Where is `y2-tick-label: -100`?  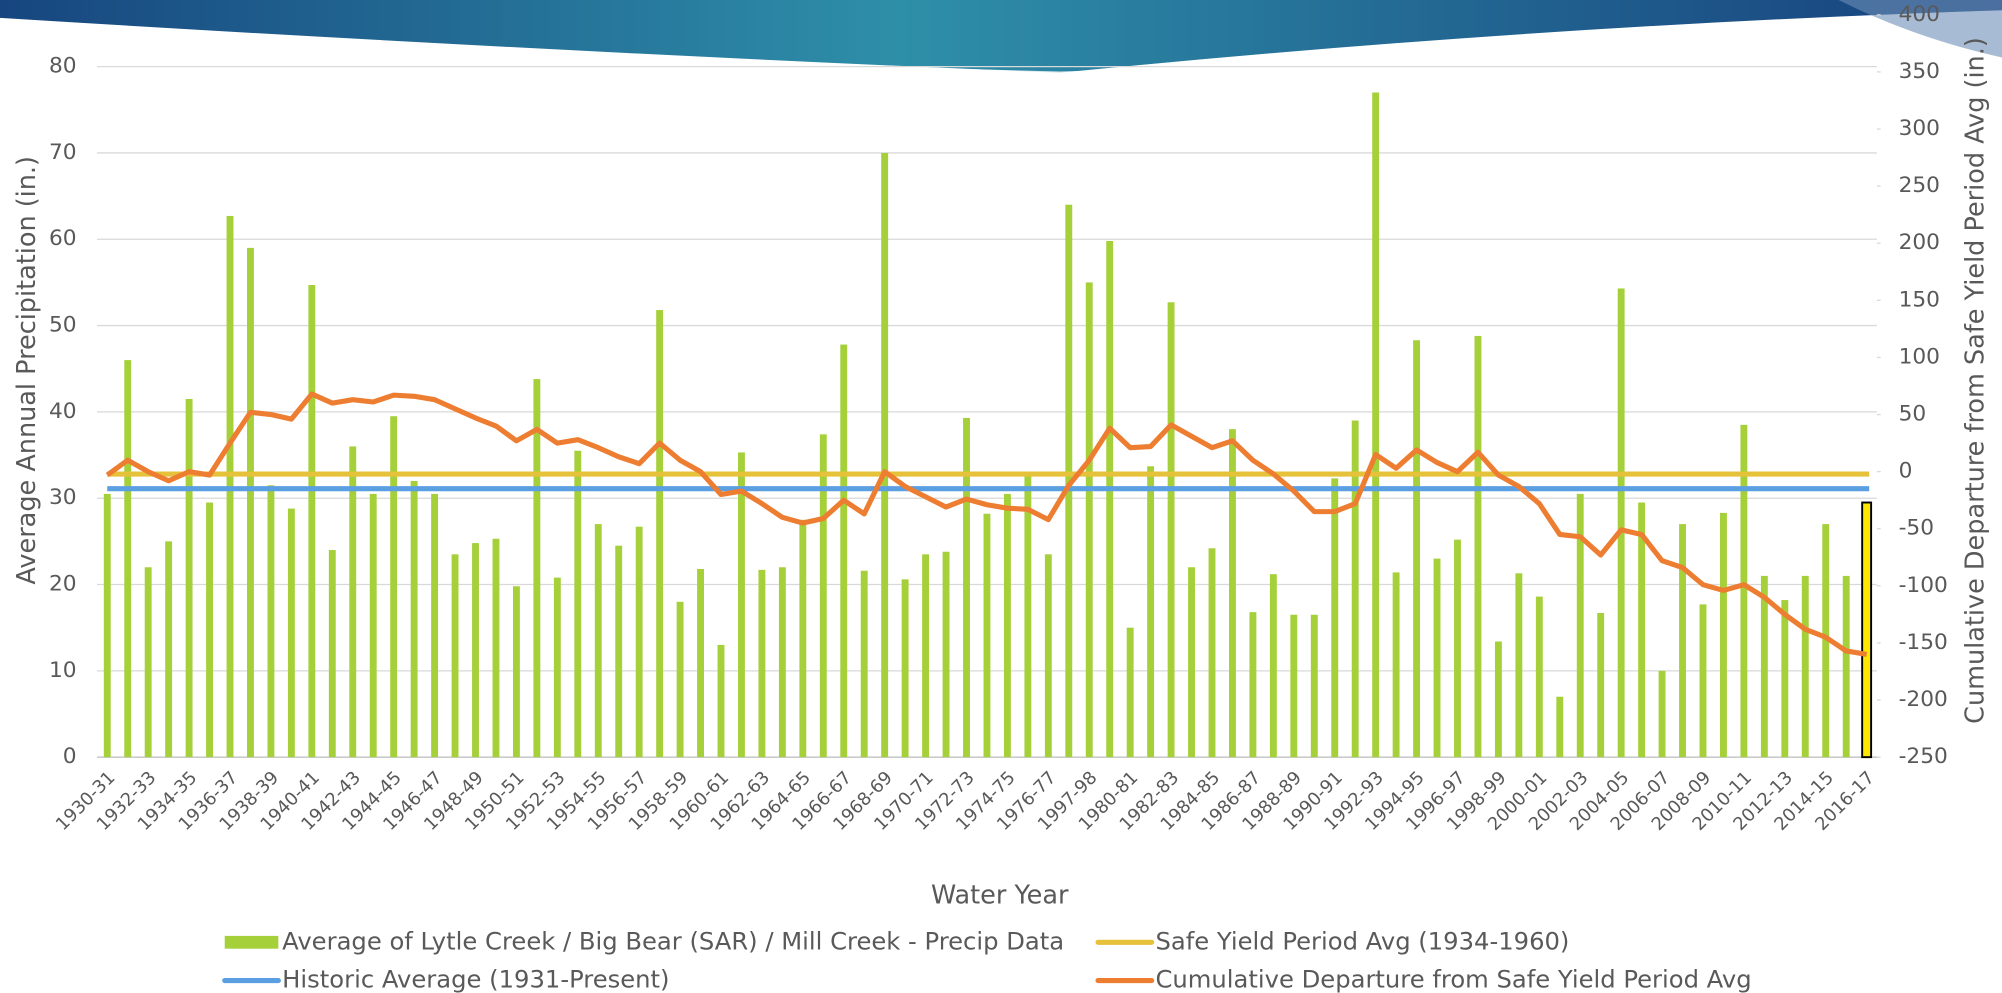 y2-tick-label: -100 is located at coordinates (1923, 585).